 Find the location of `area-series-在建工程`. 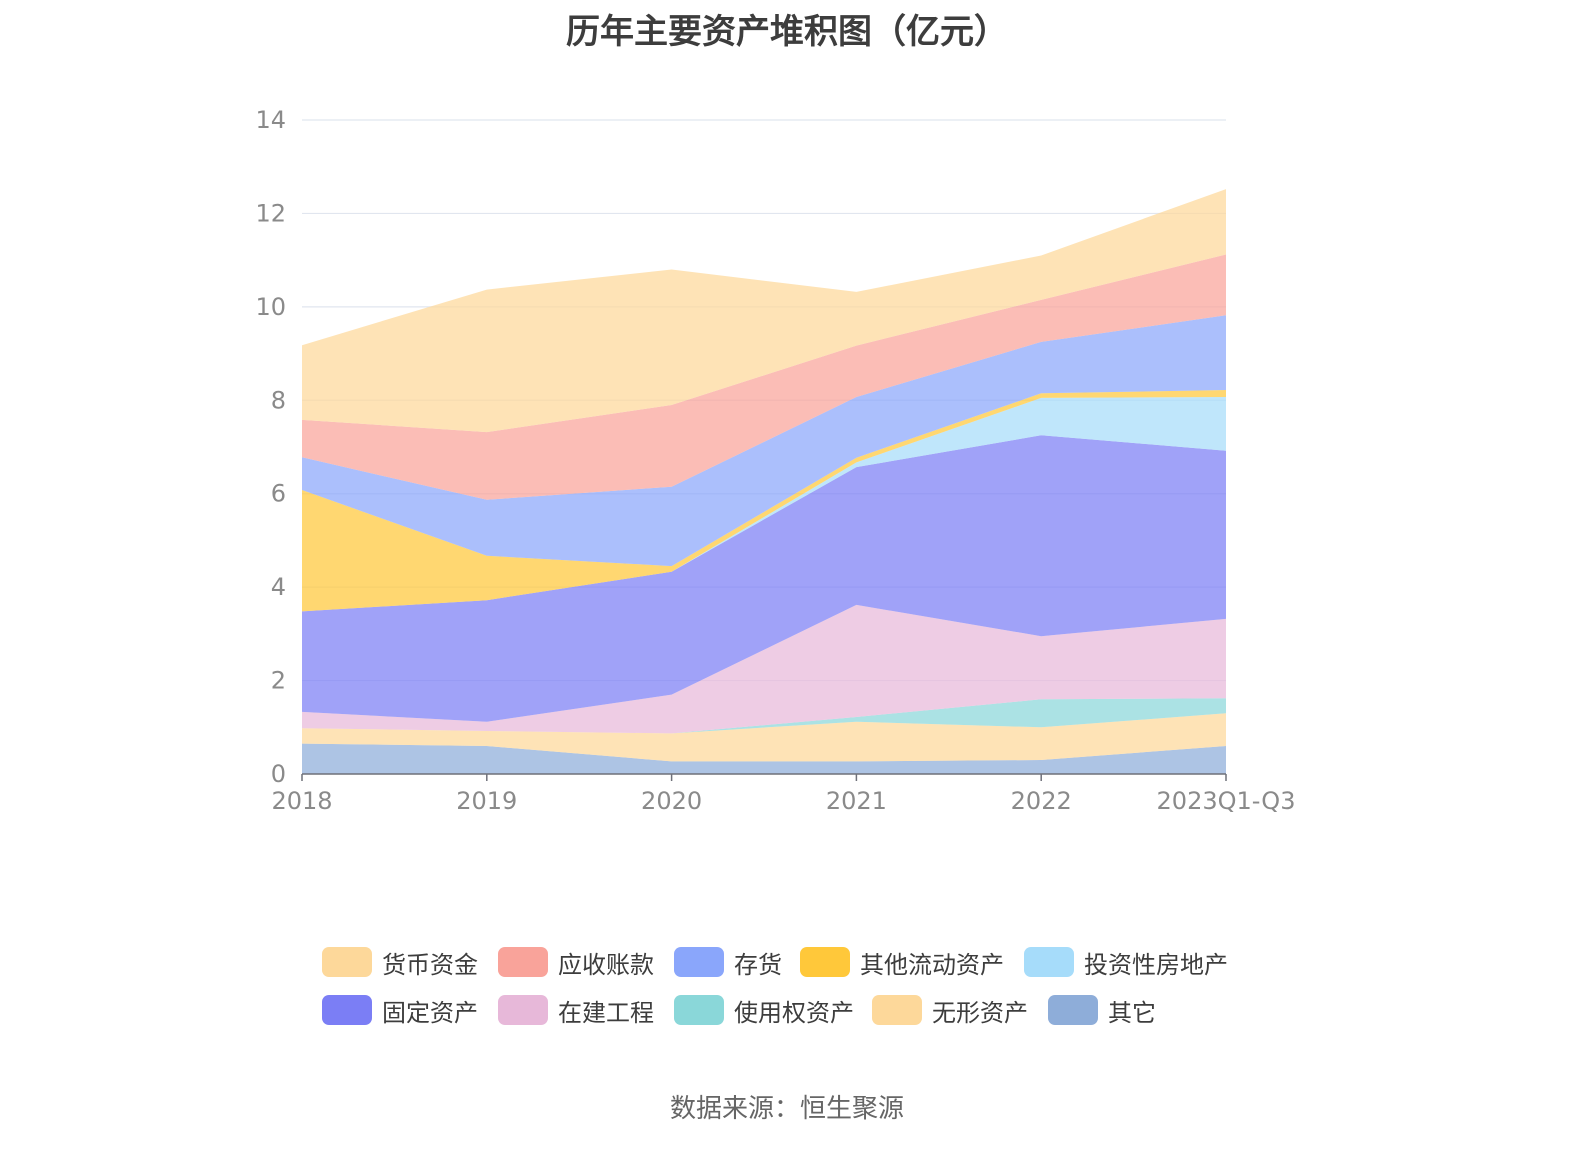

area-series-在建工程 is located at coordinates (764, 669).